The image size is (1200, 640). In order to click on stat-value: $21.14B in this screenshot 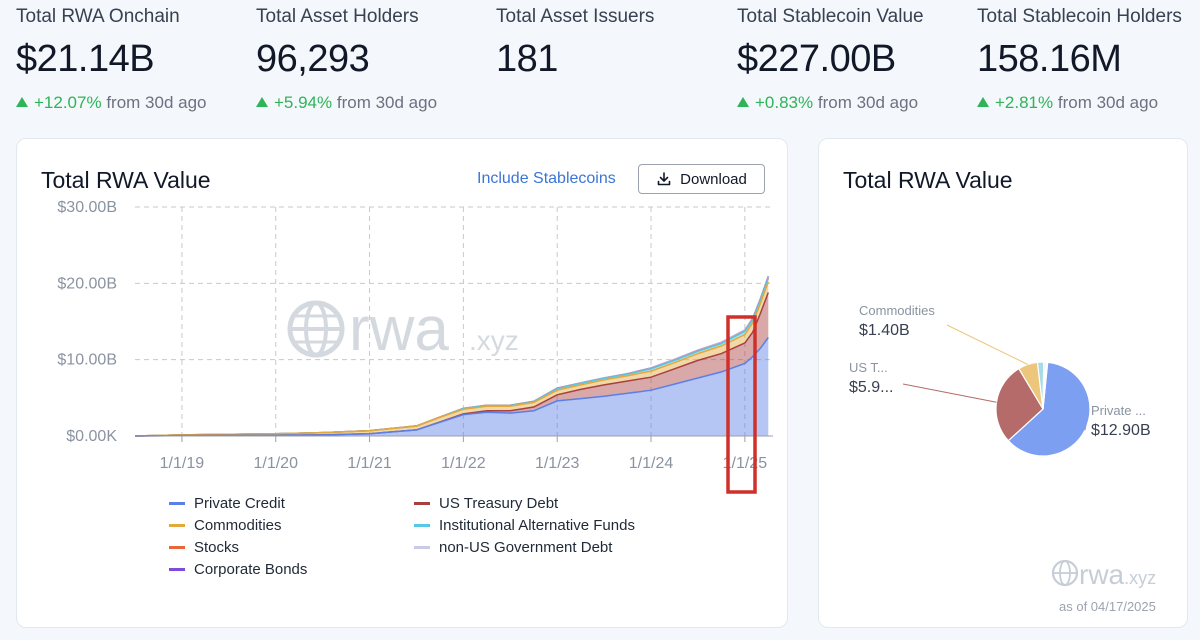, I will do `click(85, 59)`.